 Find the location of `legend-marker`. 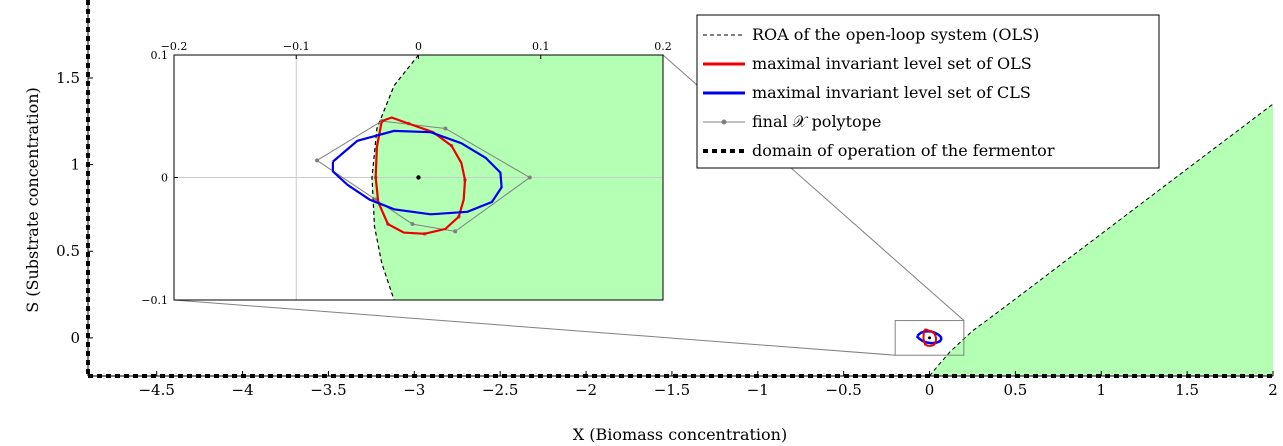

legend-marker is located at coordinates (724, 122).